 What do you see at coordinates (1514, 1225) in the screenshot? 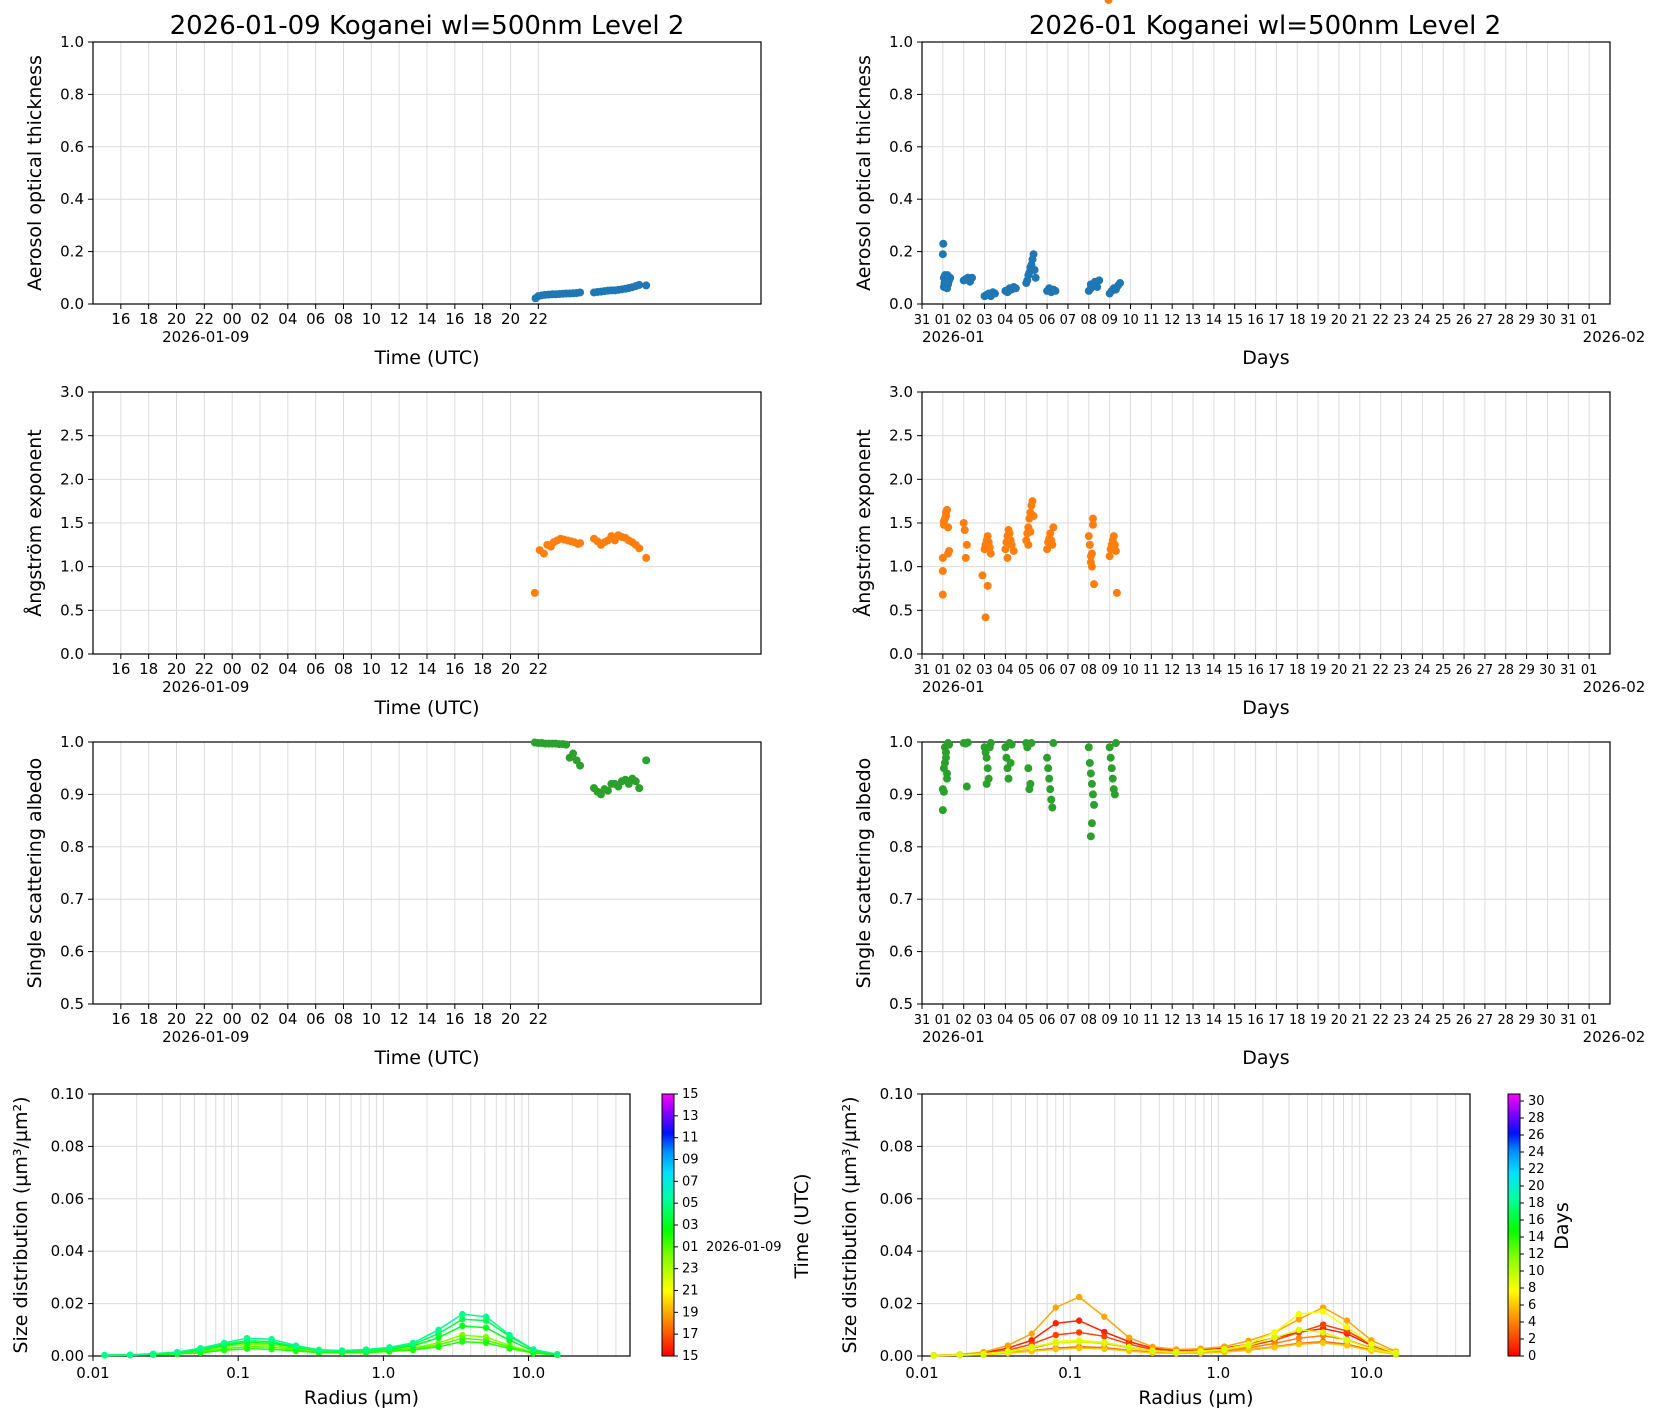
I see `colorbar-month-gradient` at bounding box center [1514, 1225].